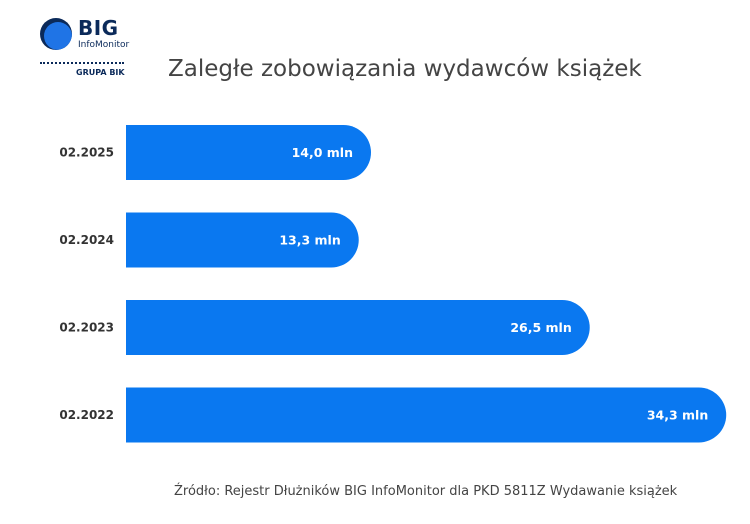 The height and width of the screenshot is (524, 750). I want to click on big-infomonitor-logo: BIG InfoMonitor GRUPA BIK, so click(85, 48).